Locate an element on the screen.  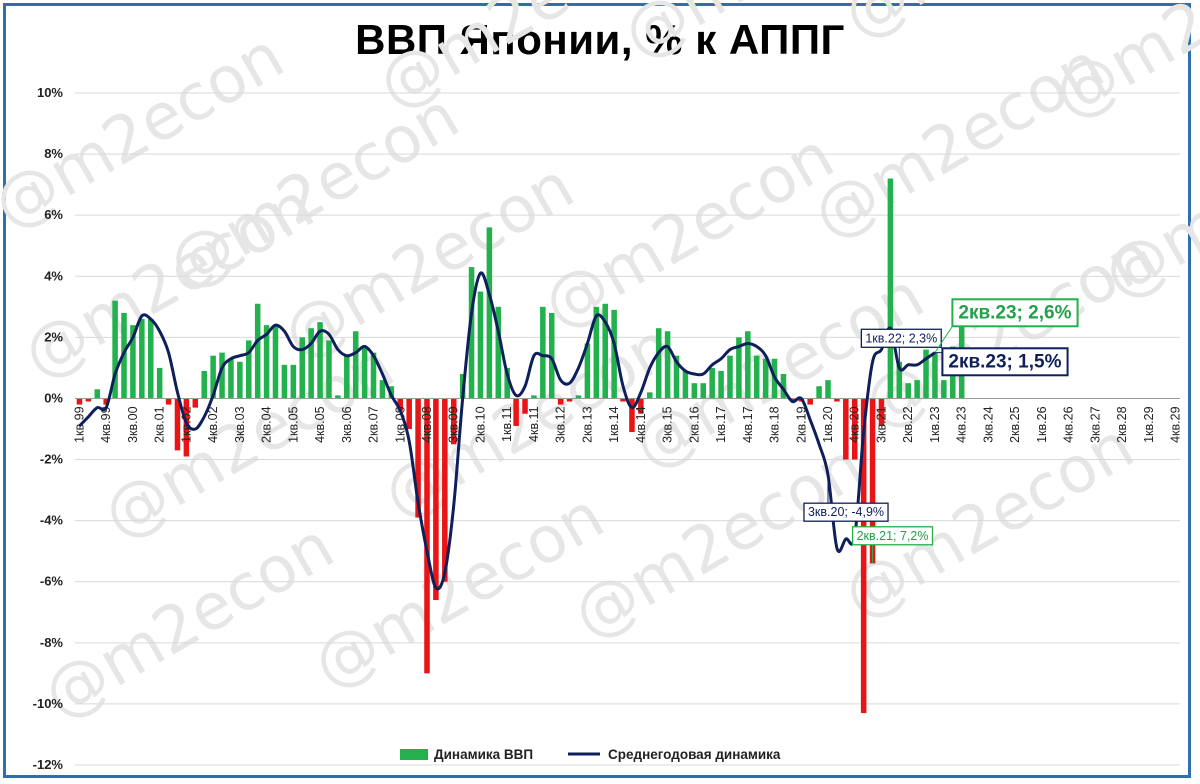
x-tick-label: 1кв.11 is located at coordinates (507, 424).